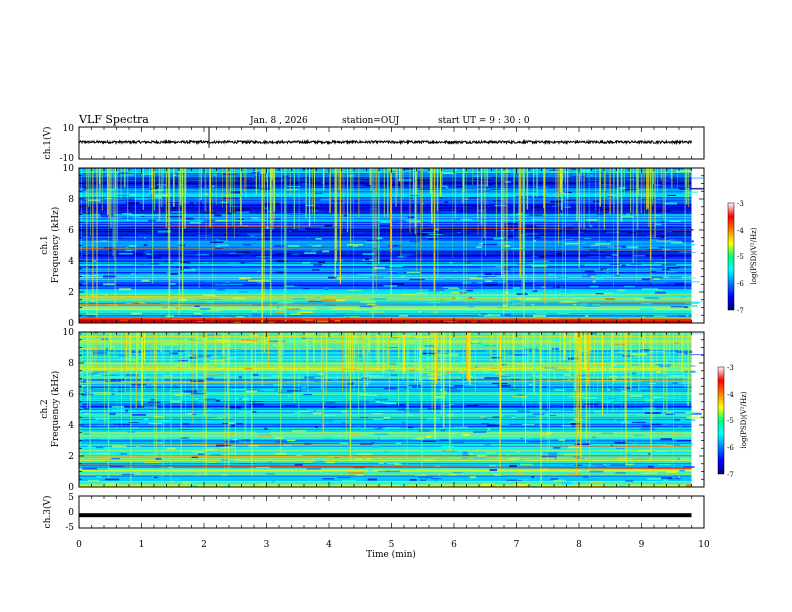  I want to click on ch2-cb-tick-m5: -5, so click(730, 421).